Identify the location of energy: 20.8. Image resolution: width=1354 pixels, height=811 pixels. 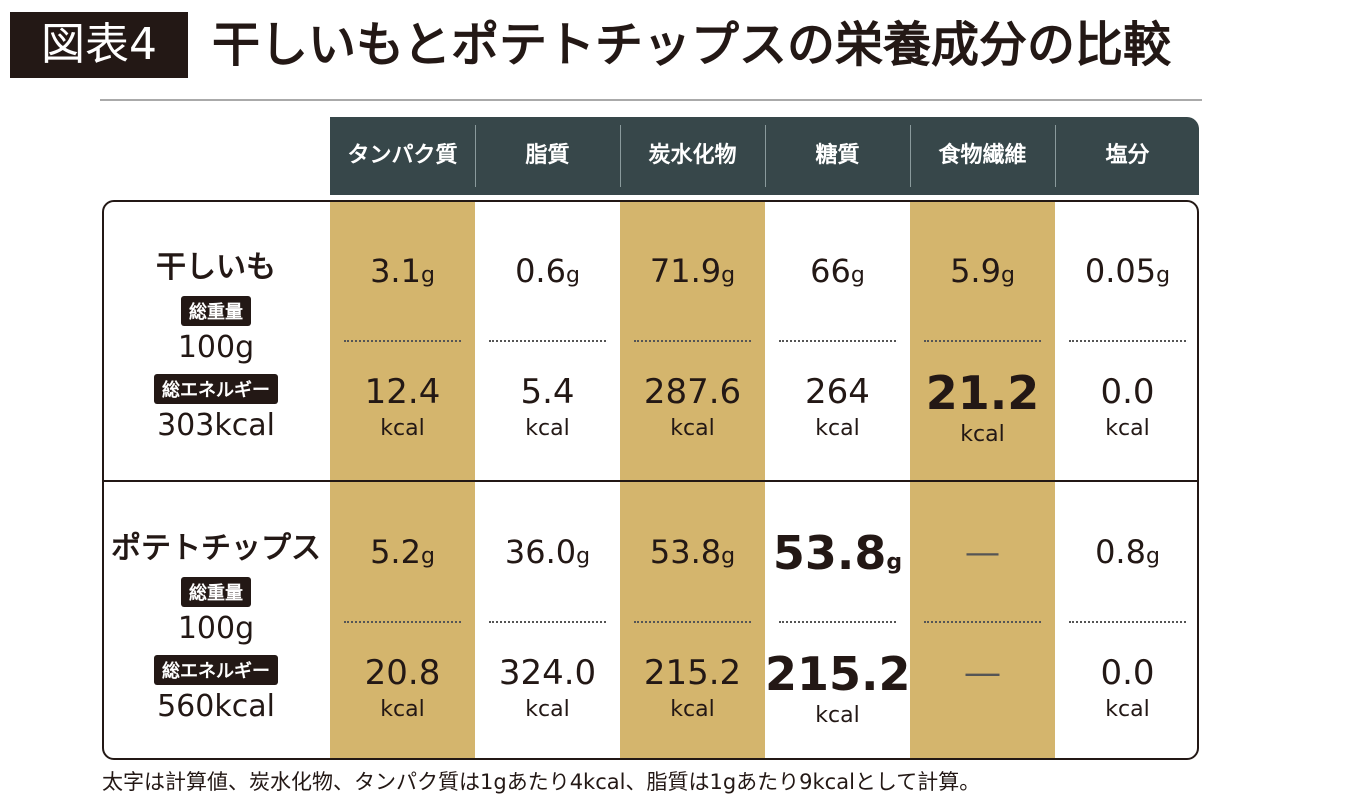
(402, 673).